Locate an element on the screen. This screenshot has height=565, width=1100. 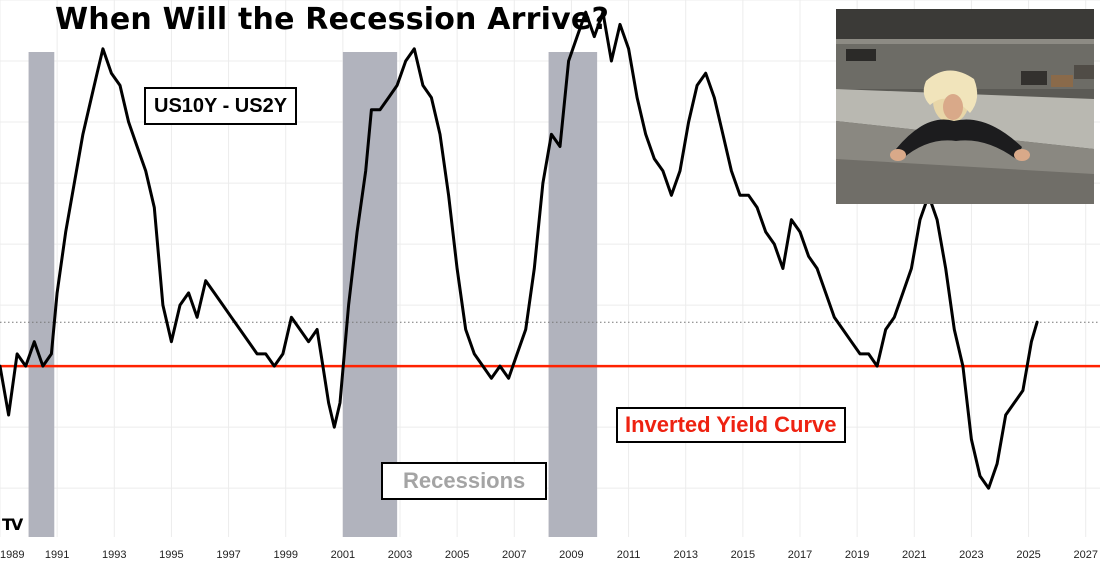
x-tick-label-2005: 2005 is located at coordinates (457, 555).